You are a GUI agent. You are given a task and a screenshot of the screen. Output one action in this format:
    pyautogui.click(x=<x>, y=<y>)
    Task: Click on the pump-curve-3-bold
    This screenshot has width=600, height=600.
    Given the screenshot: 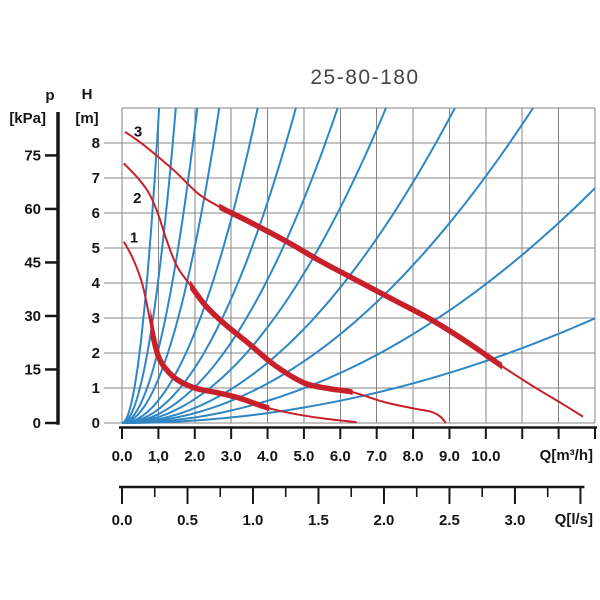 What is the action you would take?
    pyautogui.click(x=361, y=286)
    